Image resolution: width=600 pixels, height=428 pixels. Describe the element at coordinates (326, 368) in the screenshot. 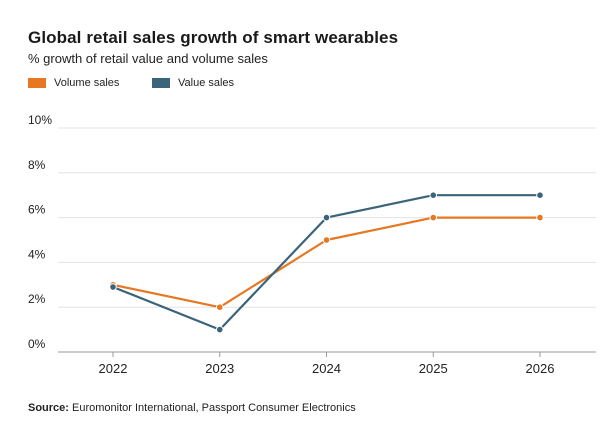

I see `x-tick-label: 2024` at that location.